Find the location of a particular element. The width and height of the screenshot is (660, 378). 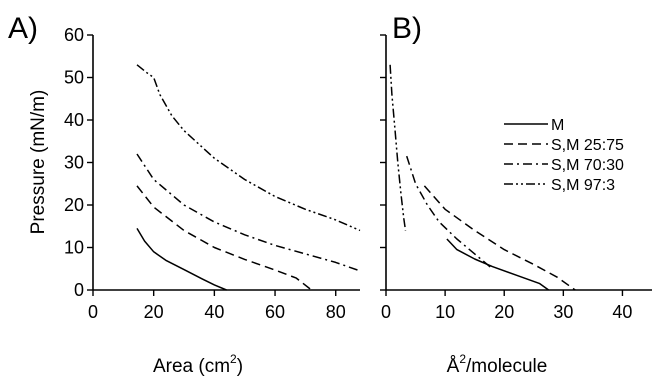

x-axis-label-a-sup: 2 is located at coordinates (233, 359).